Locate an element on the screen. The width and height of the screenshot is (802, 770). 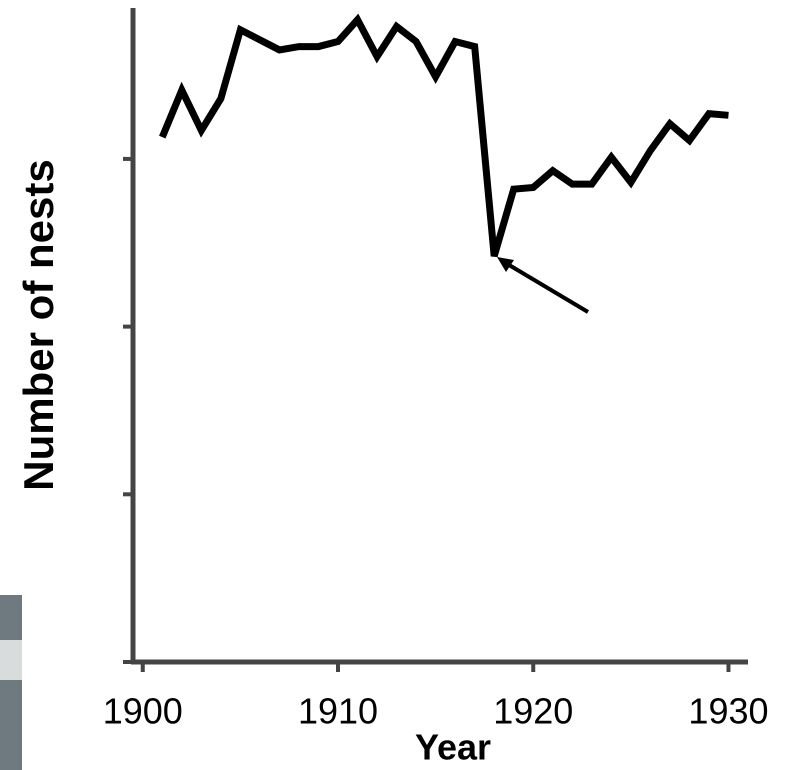
x-tick-label: 1910 is located at coordinates (338, 711).